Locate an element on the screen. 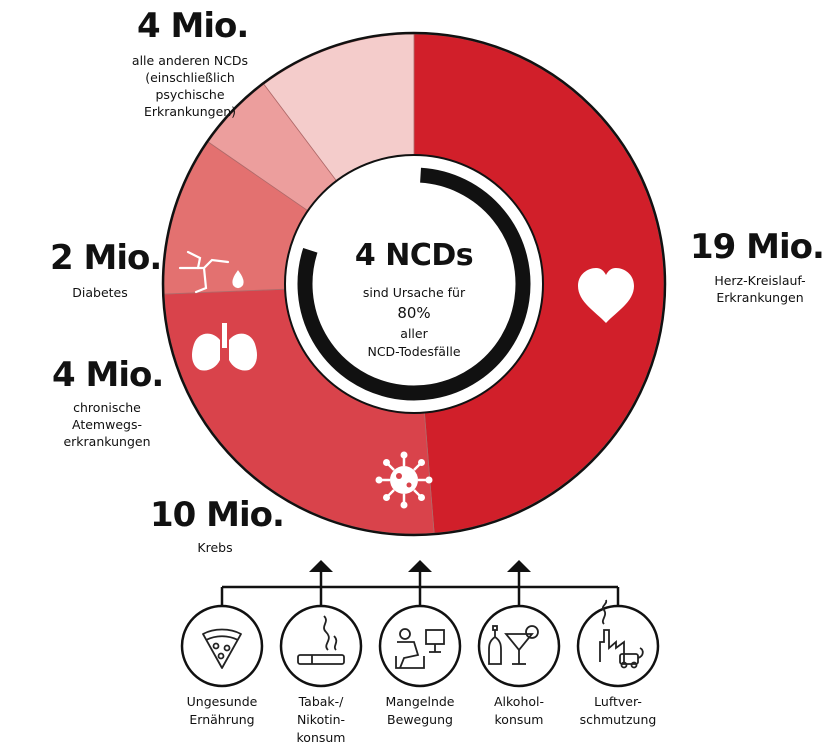 The width and height of the screenshot is (837, 749). cigarette-icon is located at coordinates (321, 640).